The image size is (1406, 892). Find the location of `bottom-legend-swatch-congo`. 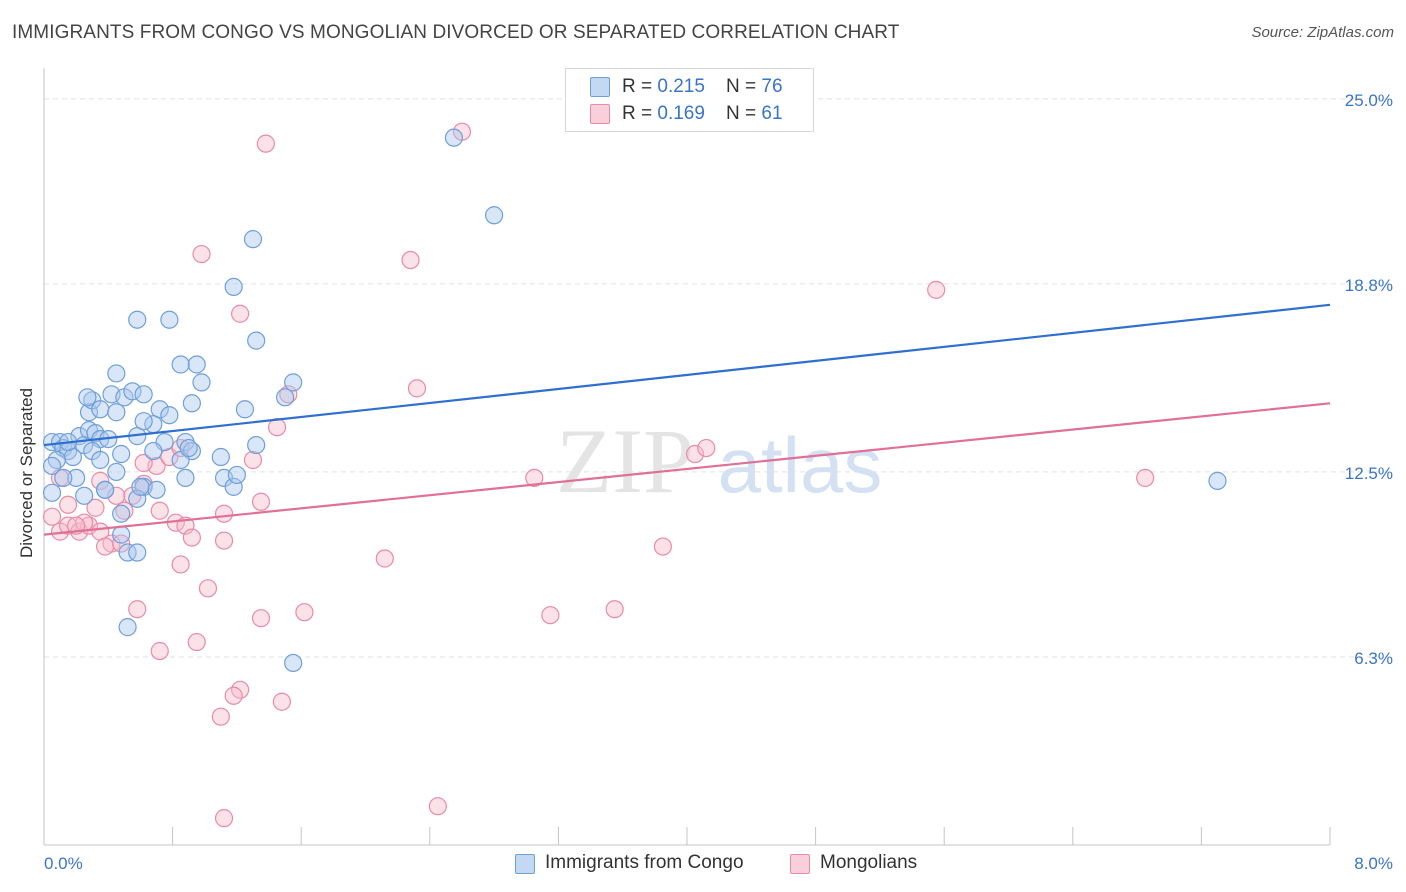

bottom-legend-swatch-congo is located at coordinates (525, 864).